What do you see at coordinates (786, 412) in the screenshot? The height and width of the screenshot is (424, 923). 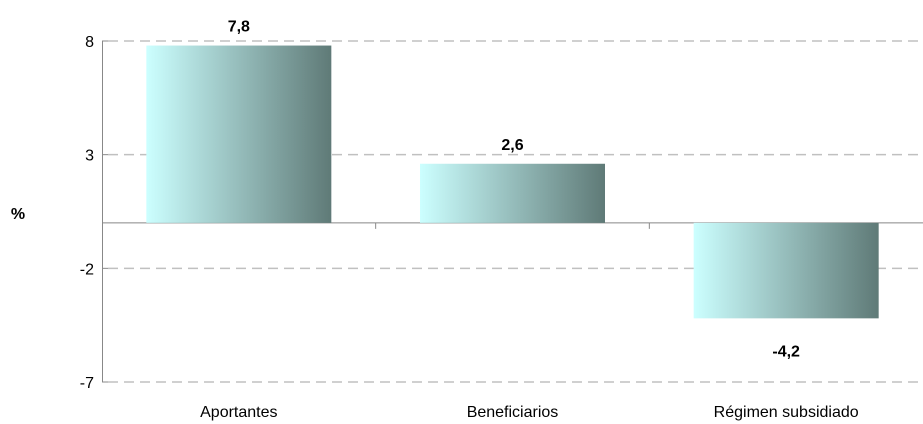 I see `x-tick-label: Régimen subsidiado` at bounding box center [786, 412].